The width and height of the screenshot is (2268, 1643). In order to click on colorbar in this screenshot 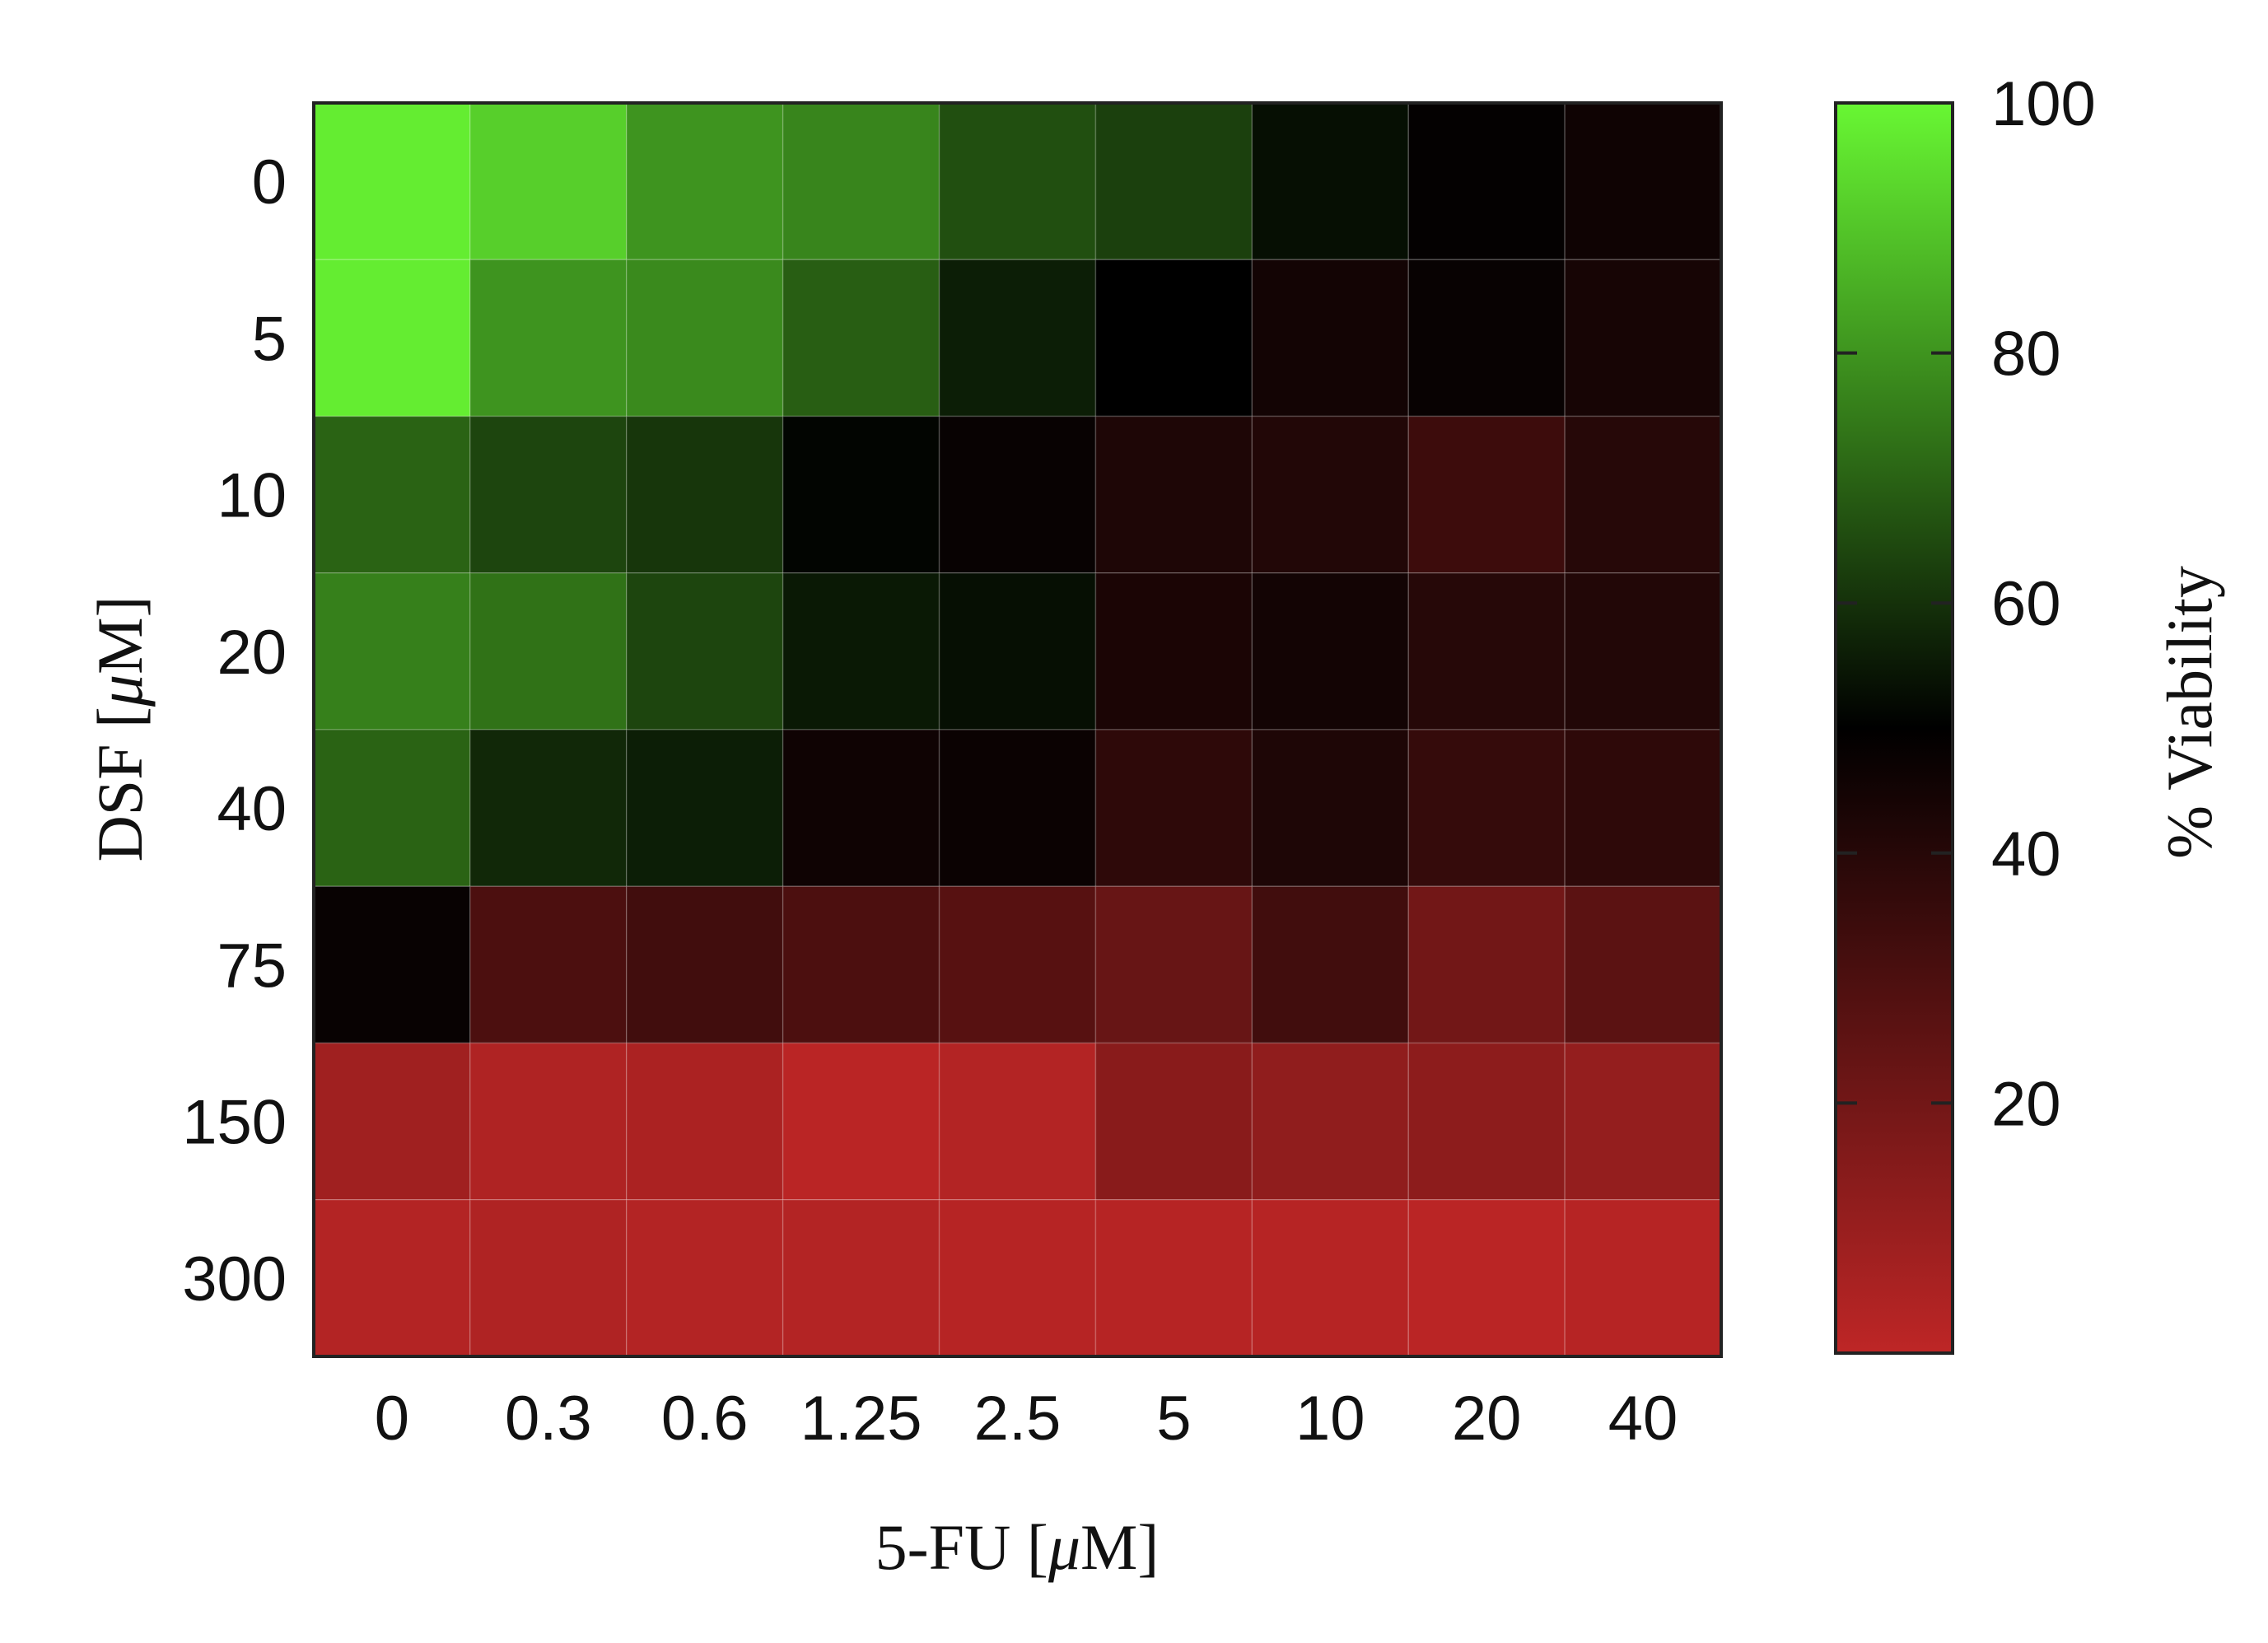, I will do `click(1894, 728)`.